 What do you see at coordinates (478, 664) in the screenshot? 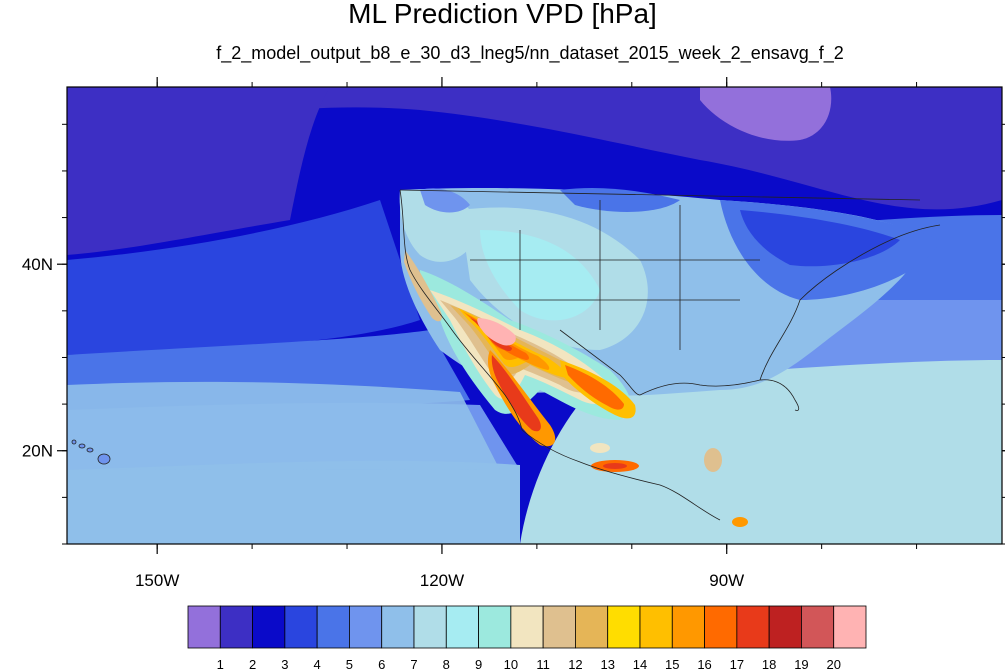
I see `colorbar-label: 9` at bounding box center [478, 664].